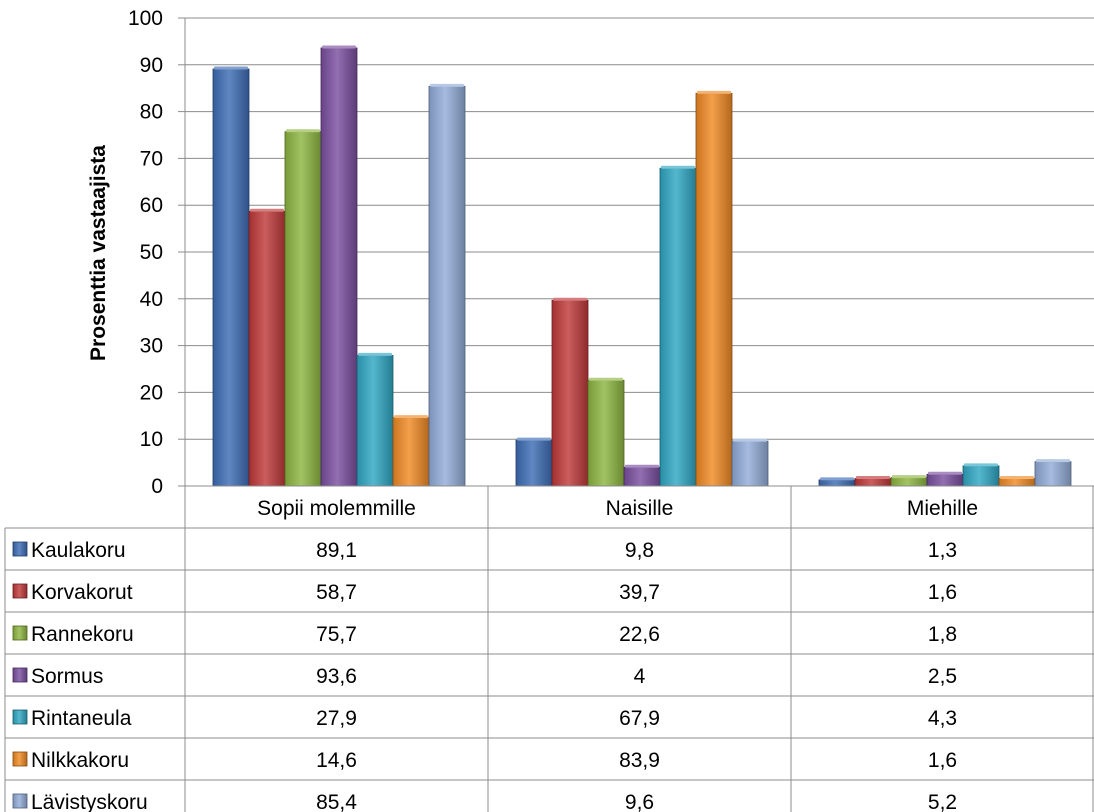 The height and width of the screenshot is (812, 1094). I want to click on data-label: 22,6, so click(639, 634).